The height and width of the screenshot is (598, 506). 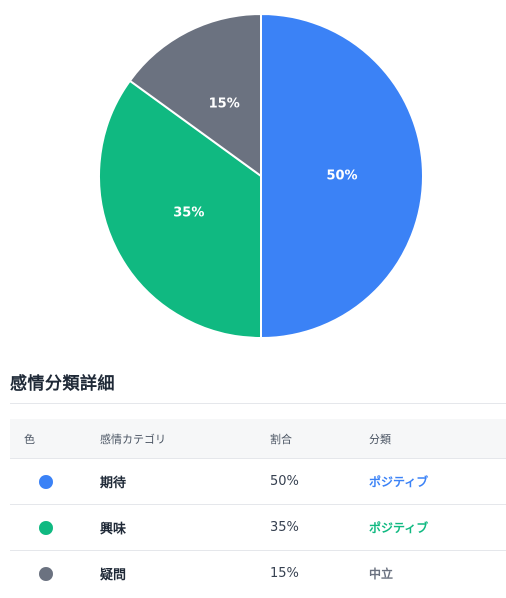 What do you see at coordinates (55, 439) in the screenshot?
I see `header-color: 色` at bounding box center [55, 439].